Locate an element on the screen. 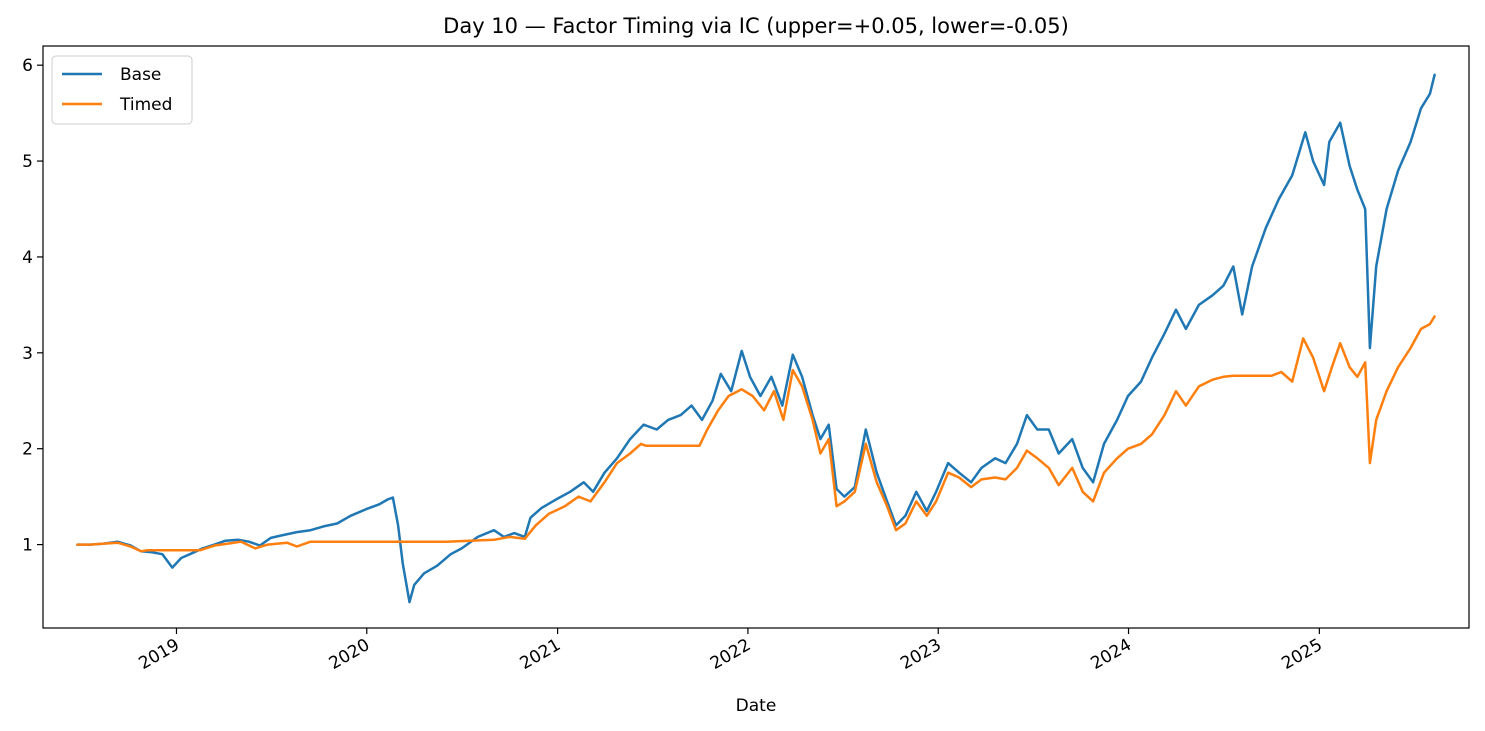 The height and width of the screenshot is (731, 1485). x-axis-title: Date is located at coordinates (756, 706).